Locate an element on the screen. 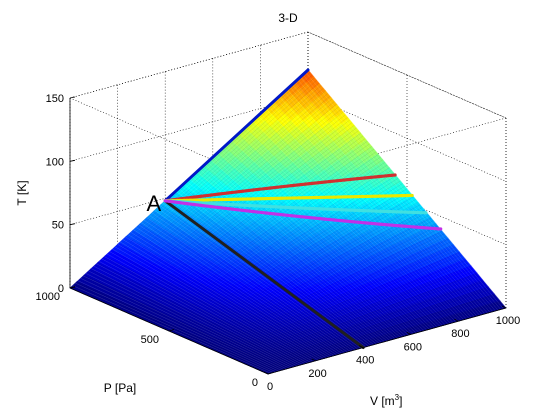  z-tick-label: 50 is located at coordinates (58, 226).